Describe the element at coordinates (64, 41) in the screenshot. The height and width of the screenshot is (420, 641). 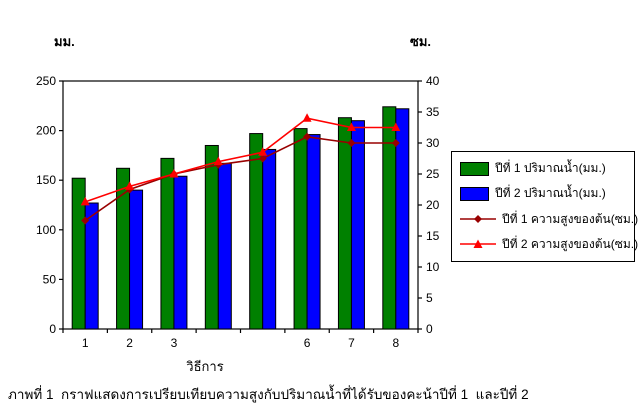
I see `left-axis-unit-label: มม.` at that location.